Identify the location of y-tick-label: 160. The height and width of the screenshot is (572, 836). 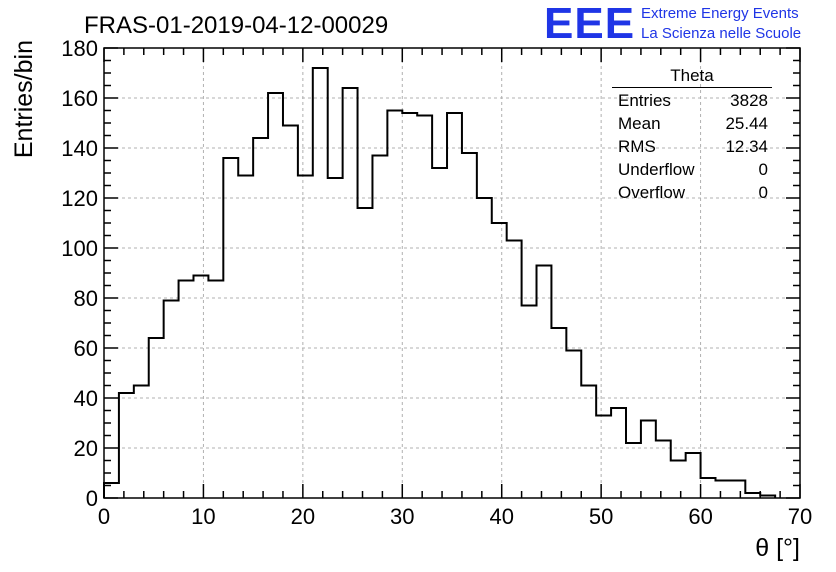
(79, 98).